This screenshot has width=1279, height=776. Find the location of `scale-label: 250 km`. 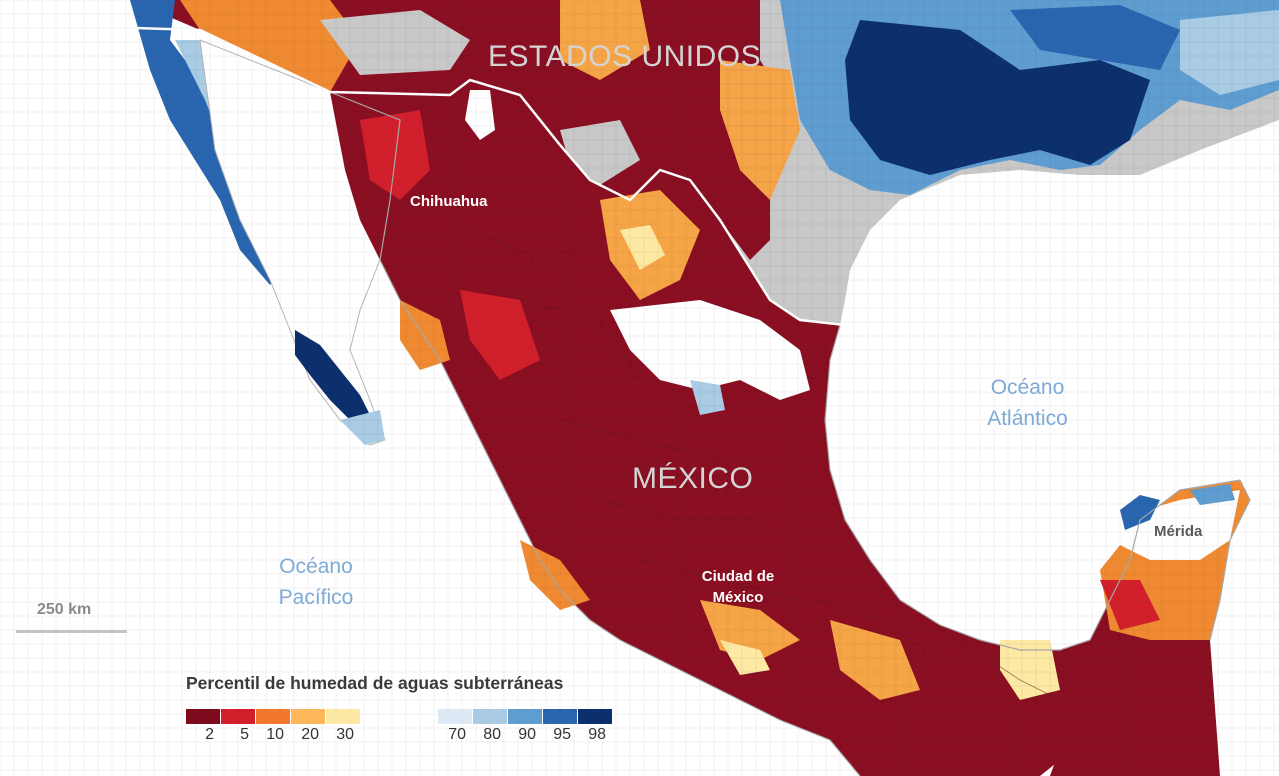

scale-label: 250 km is located at coordinates (64, 609).